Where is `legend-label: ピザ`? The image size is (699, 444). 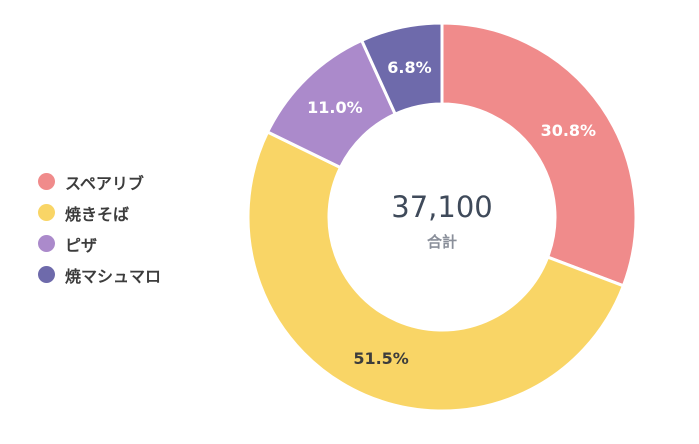
legend-label: ピザ is located at coordinates (81, 245).